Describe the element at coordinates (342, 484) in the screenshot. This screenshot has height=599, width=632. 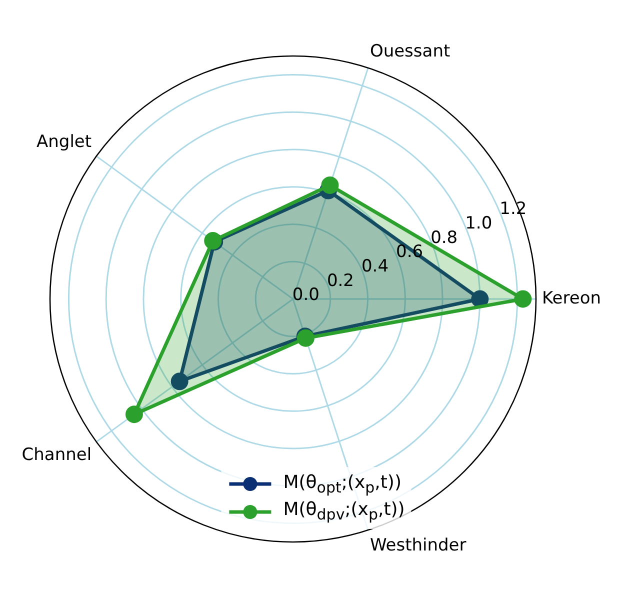
I see `legend-label: M(θ$_{opt}$;(x$_{p}$,t))` at that location.